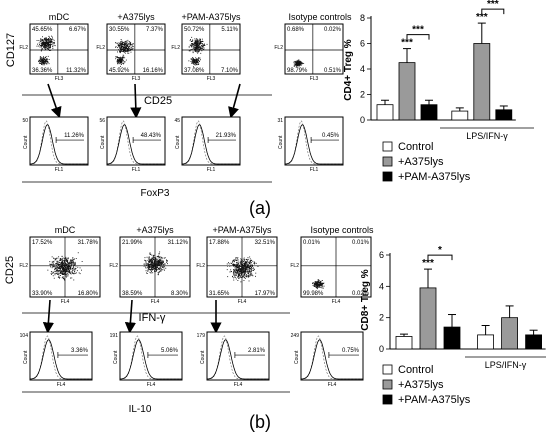 This screenshot has height=438, width=550. What do you see at coordinates (333, 71) in the screenshot?
I see `quadrant-percent: 0.51%` at bounding box center [333, 71].